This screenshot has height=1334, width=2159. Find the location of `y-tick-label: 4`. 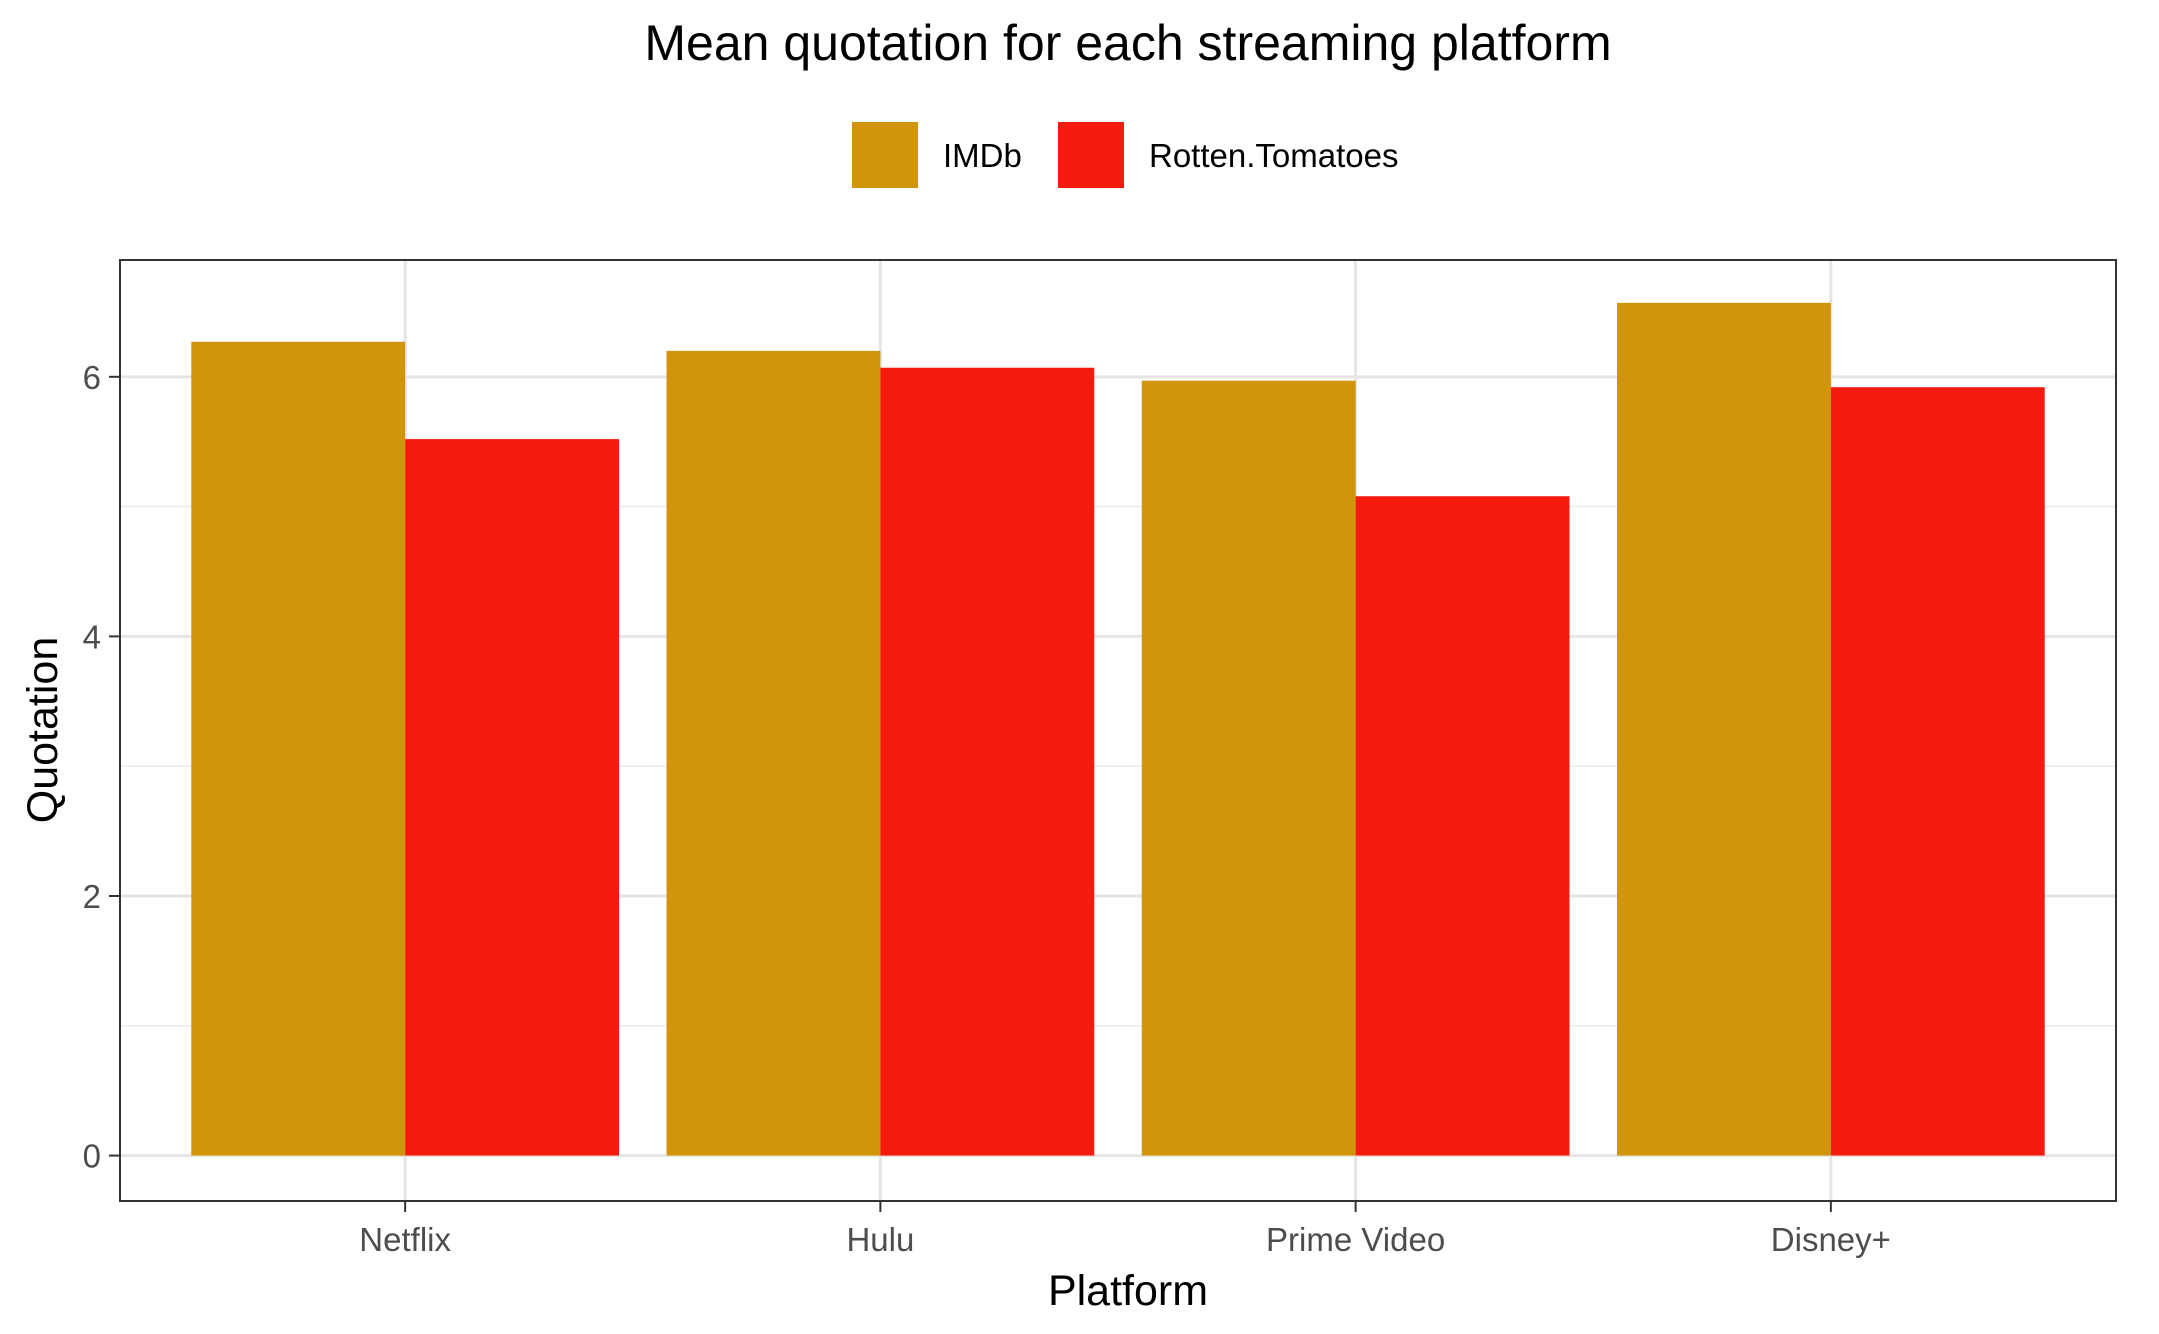

y-tick-label: 4 is located at coordinates (92, 636).